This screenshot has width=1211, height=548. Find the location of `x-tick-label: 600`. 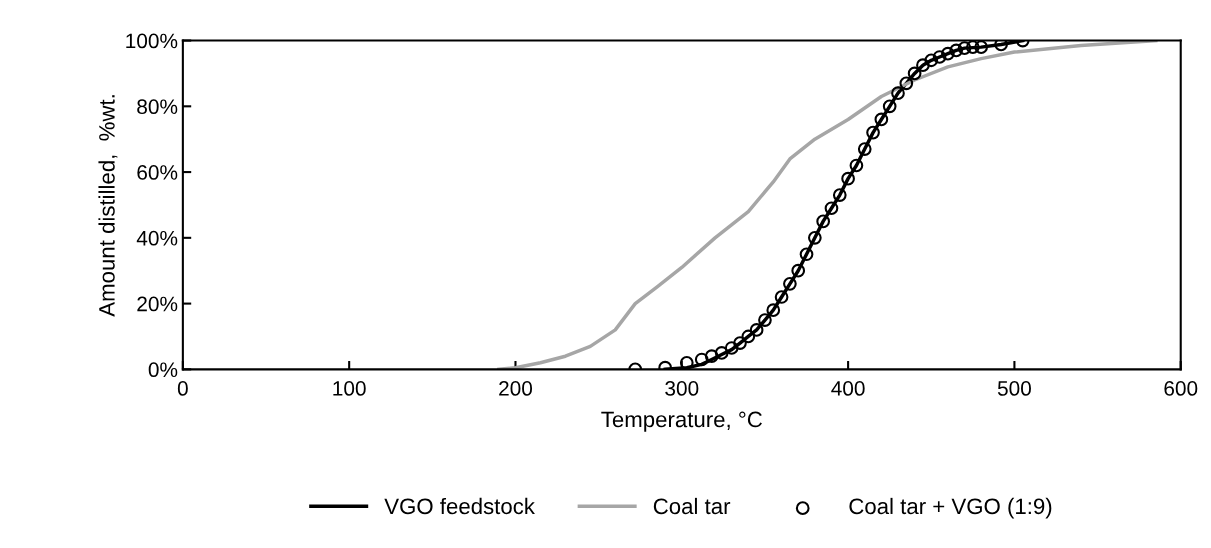

x-tick-label: 600 is located at coordinates (1181, 388).